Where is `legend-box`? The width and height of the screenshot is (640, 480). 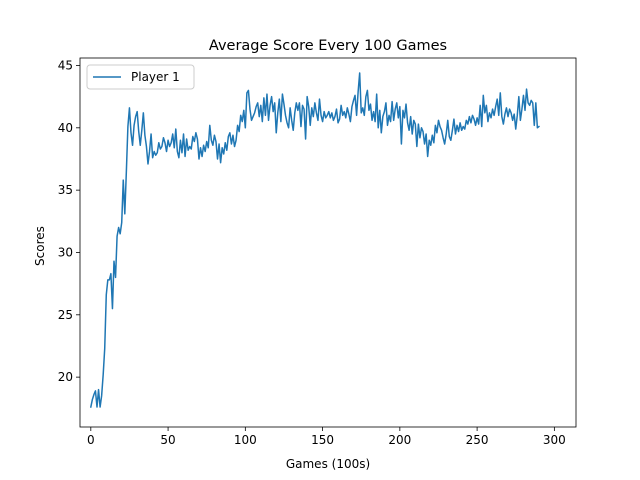 legend-box is located at coordinates (140, 77).